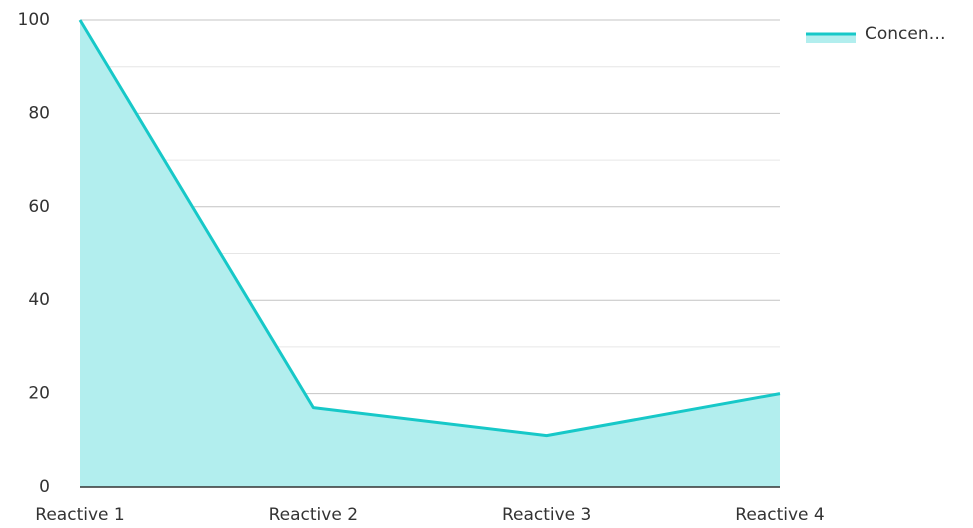 The width and height of the screenshot is (973, 528). Describe the element at coordinates (79, 515) in the screenshot. I see `x-tick-label: Reactive 1` at that location.